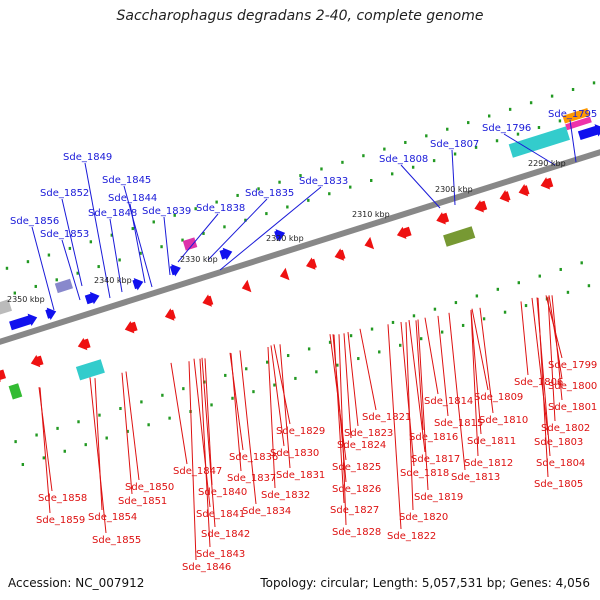  Describe the element at coordinates (126, 180) in the screenshot. I see `gene-label: Sde_1845` at that location.